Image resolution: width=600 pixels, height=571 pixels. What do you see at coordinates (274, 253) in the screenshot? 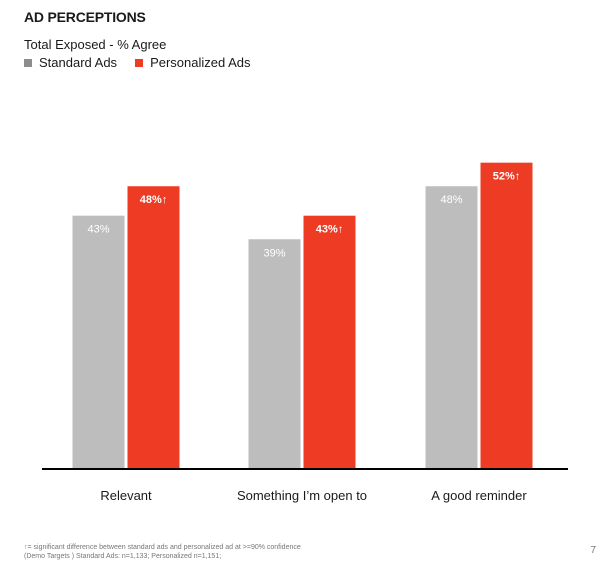
I see `data-label-standard-1: 39%` at bounding box center [274, 253].